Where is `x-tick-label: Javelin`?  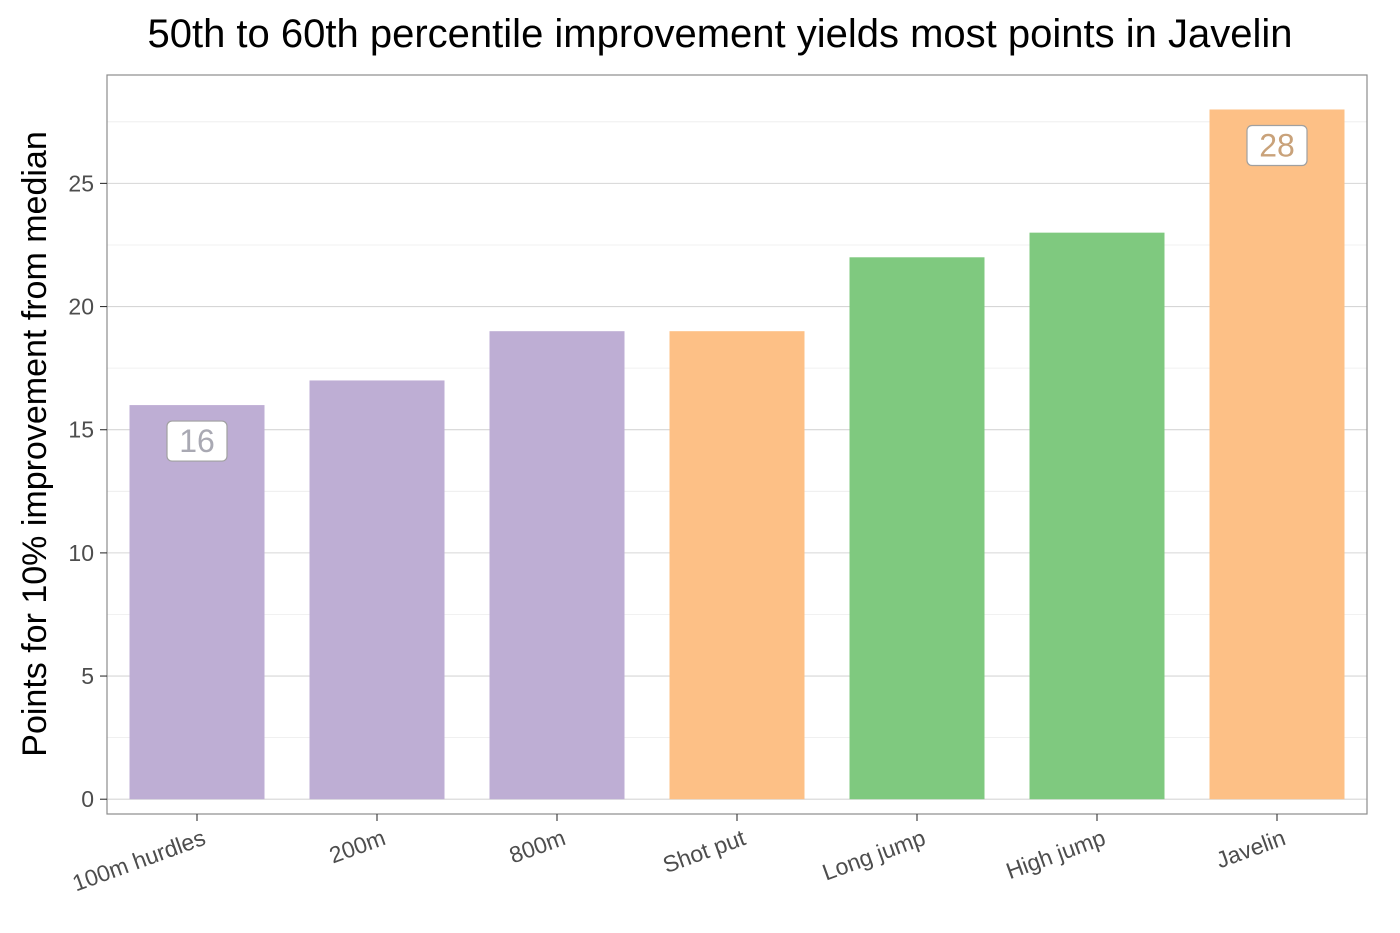
x-tick-label: Javelin is located at coordinates (1251, 848).